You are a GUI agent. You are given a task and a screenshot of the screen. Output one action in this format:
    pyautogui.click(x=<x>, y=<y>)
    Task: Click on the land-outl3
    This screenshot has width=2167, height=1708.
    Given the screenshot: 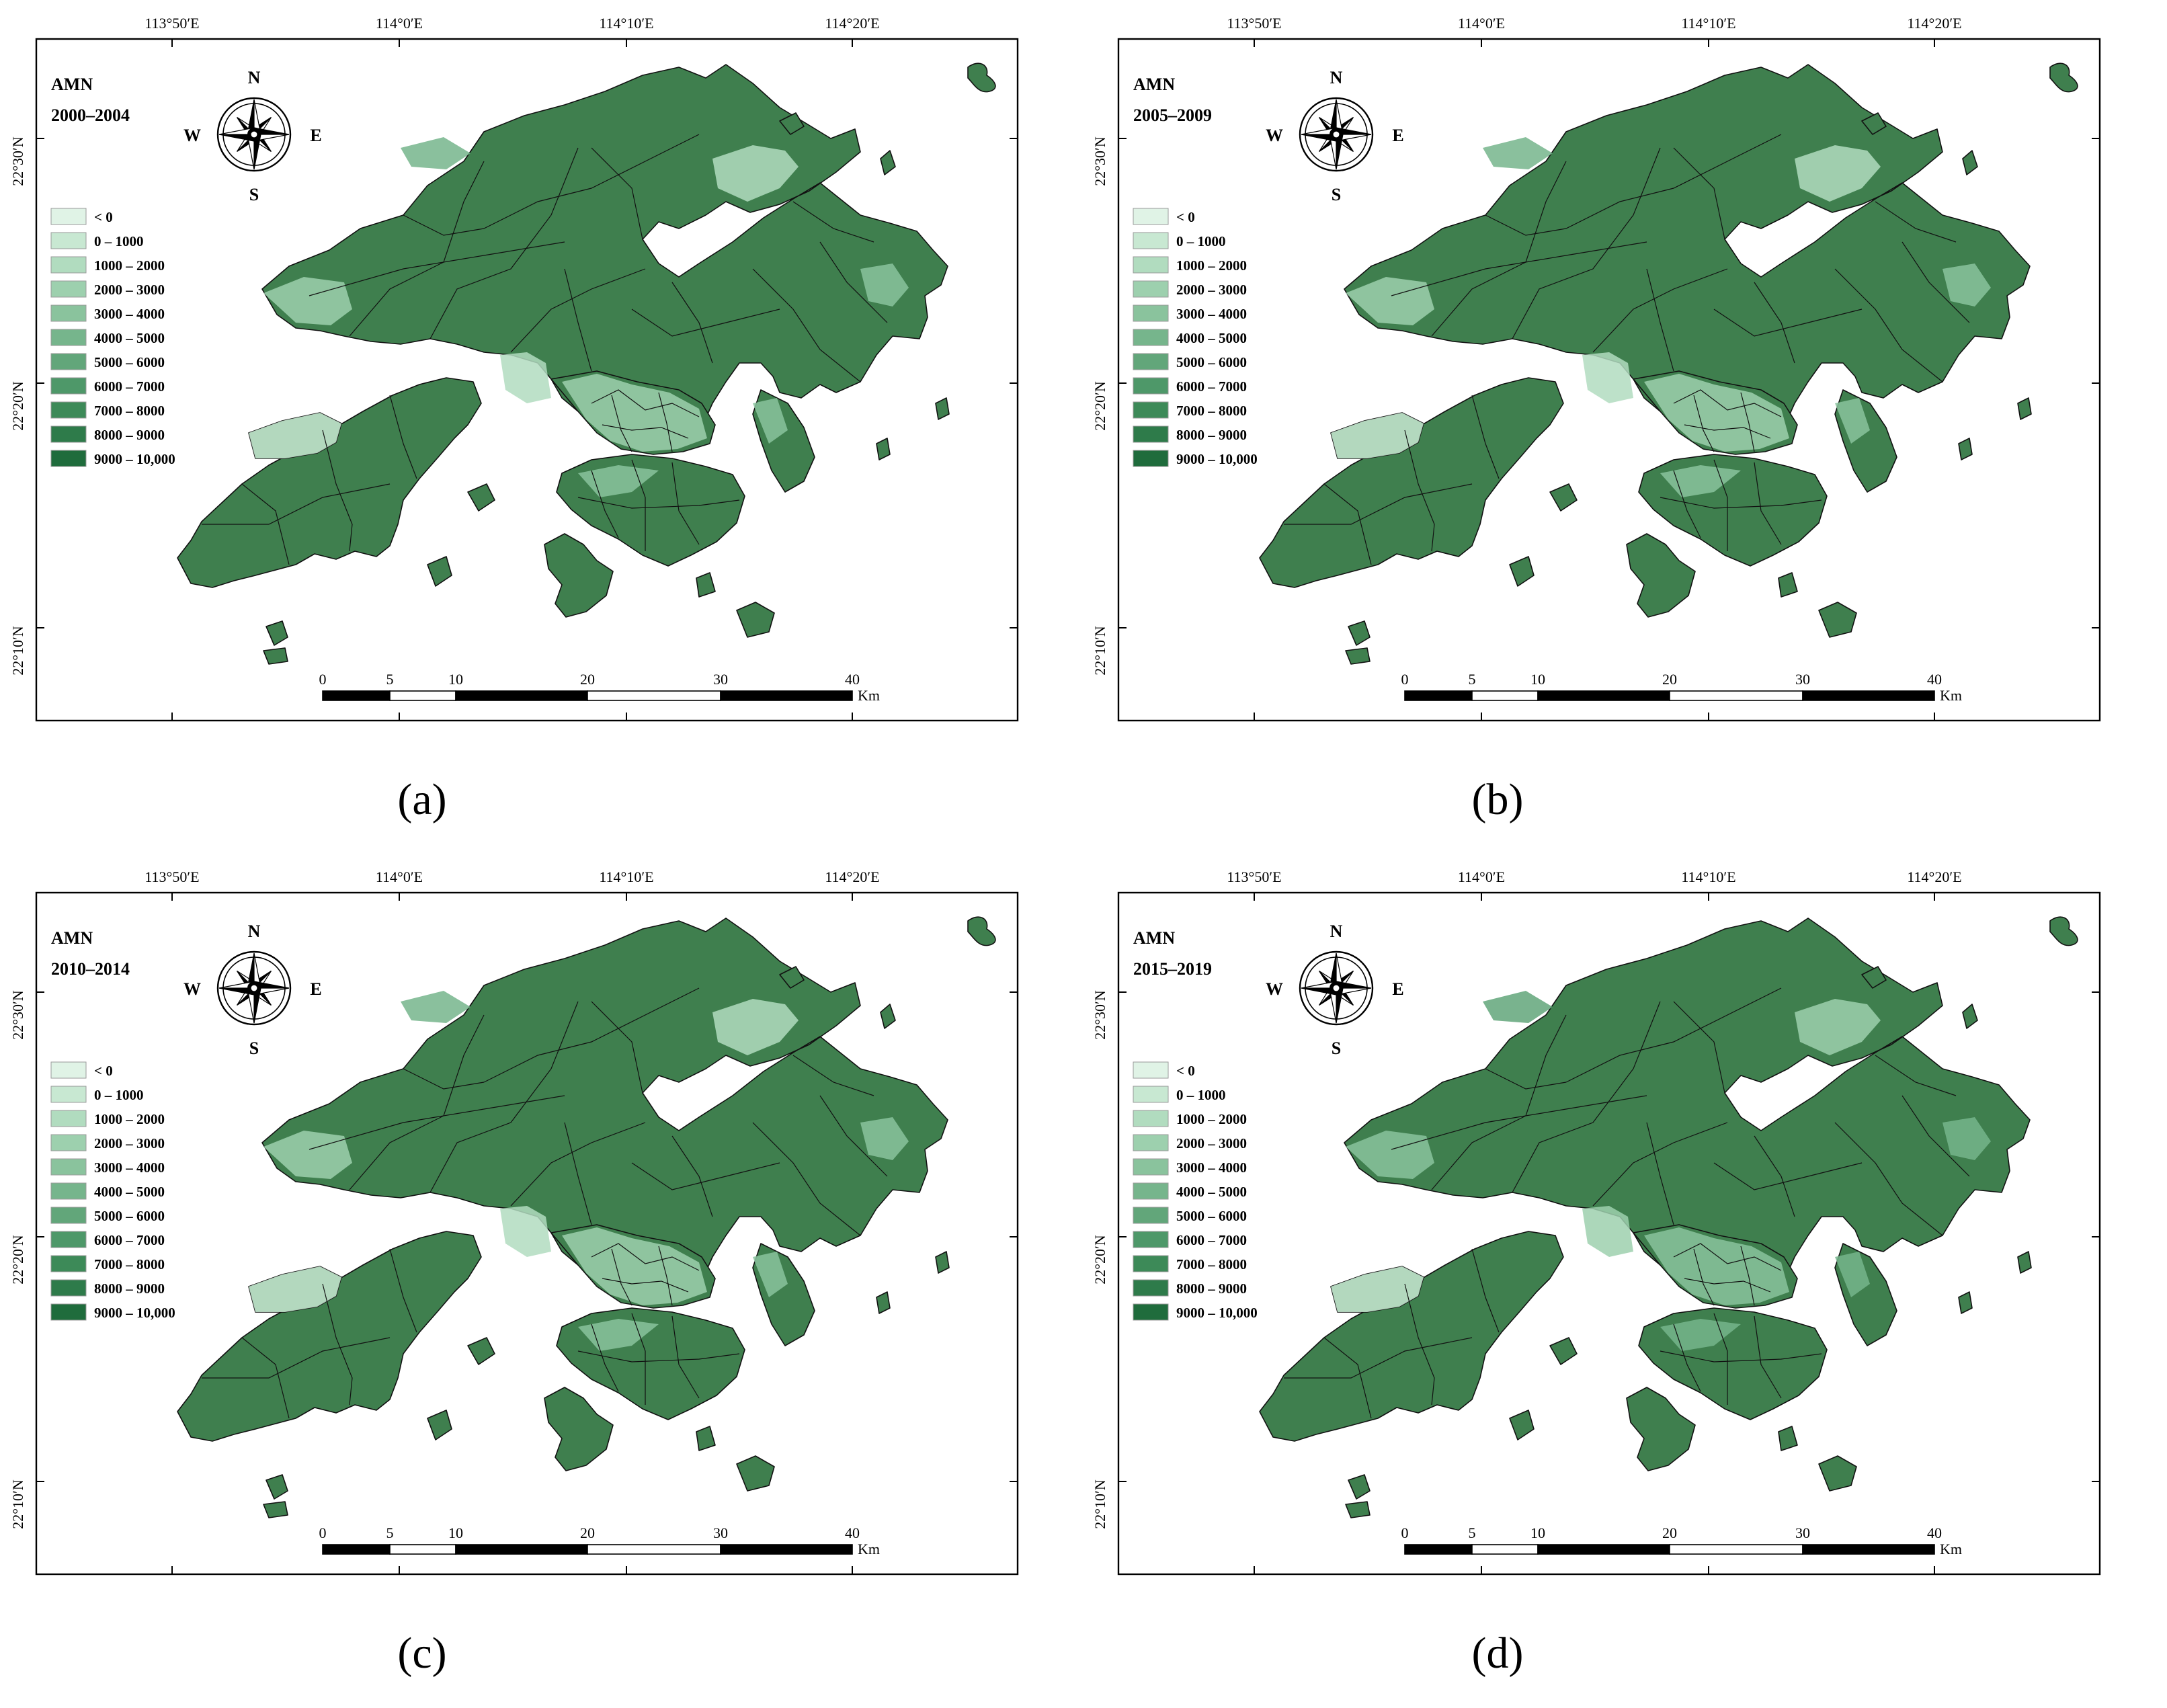 What is the action you would take?
    pyautogui.click(x=942, y=408)
    